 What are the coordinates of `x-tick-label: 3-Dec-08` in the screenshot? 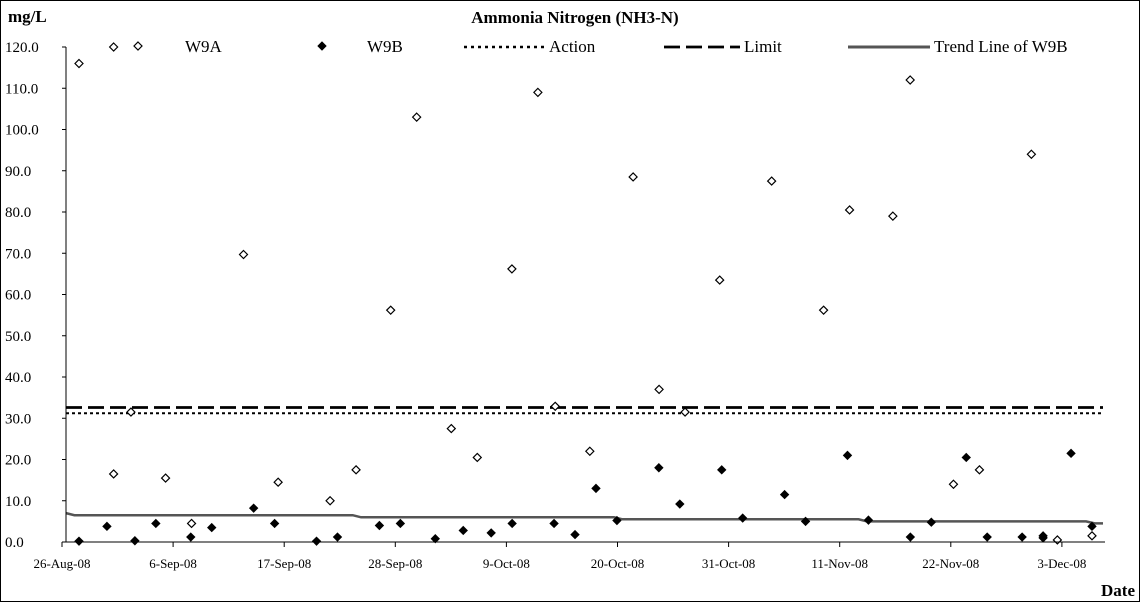 It's located at (1061, 563).